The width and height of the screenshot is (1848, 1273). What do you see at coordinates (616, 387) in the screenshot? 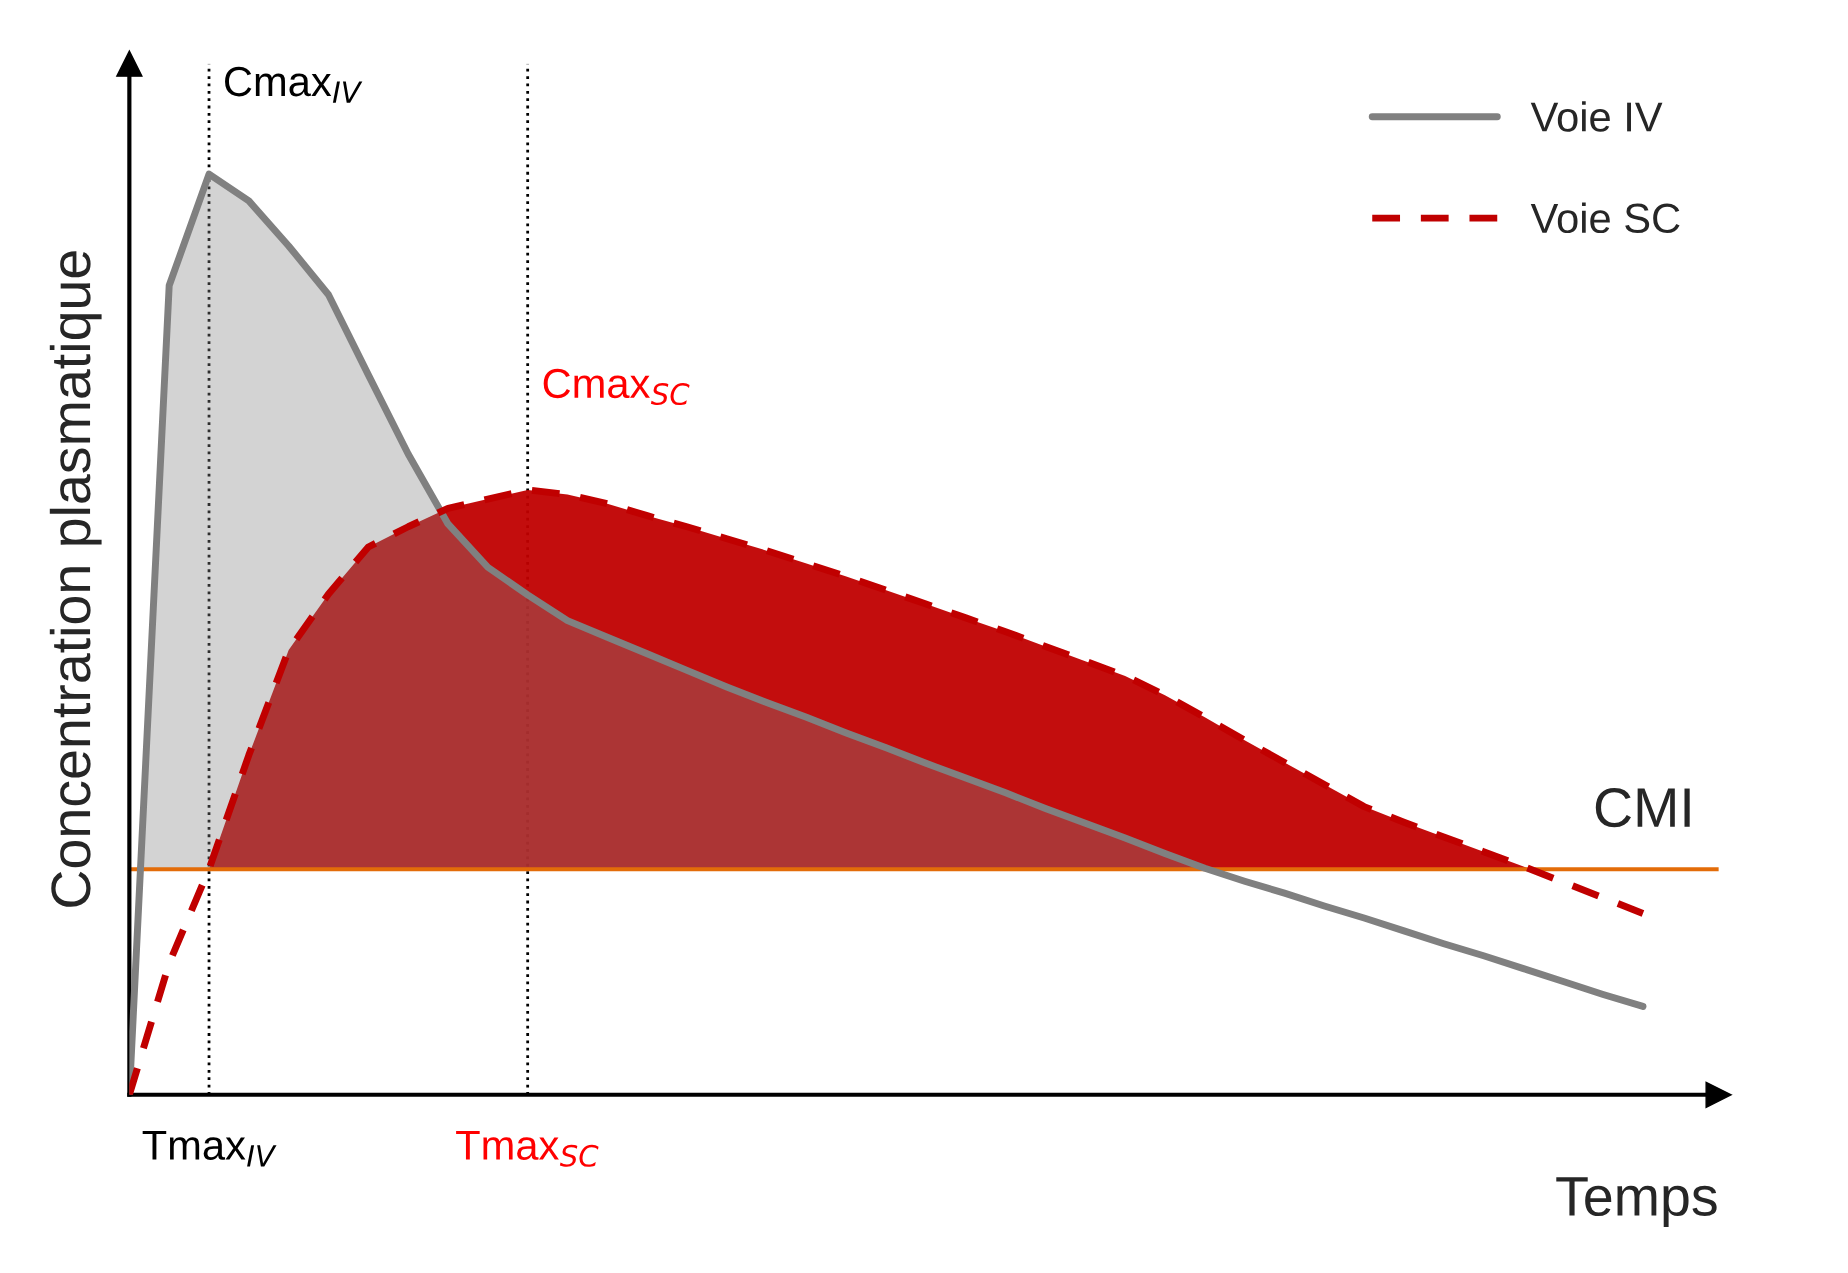
I see `annotation: Cmax$_{SC}$` at bounding box center [616, 387].